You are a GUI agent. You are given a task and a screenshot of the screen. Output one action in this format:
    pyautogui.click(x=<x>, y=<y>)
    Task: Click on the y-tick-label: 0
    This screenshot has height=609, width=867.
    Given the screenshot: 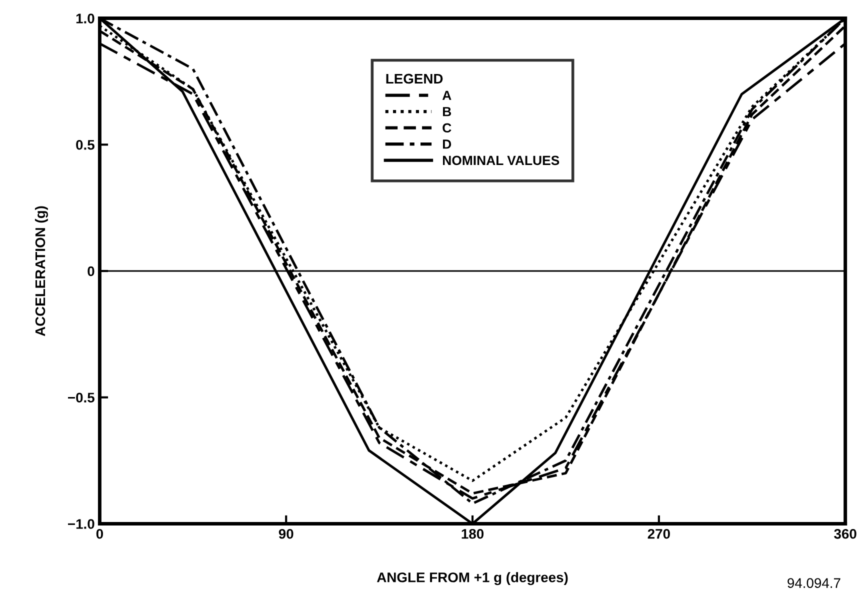 What is the action you would take?
    pyautogui.click(x=91, y=271)
    